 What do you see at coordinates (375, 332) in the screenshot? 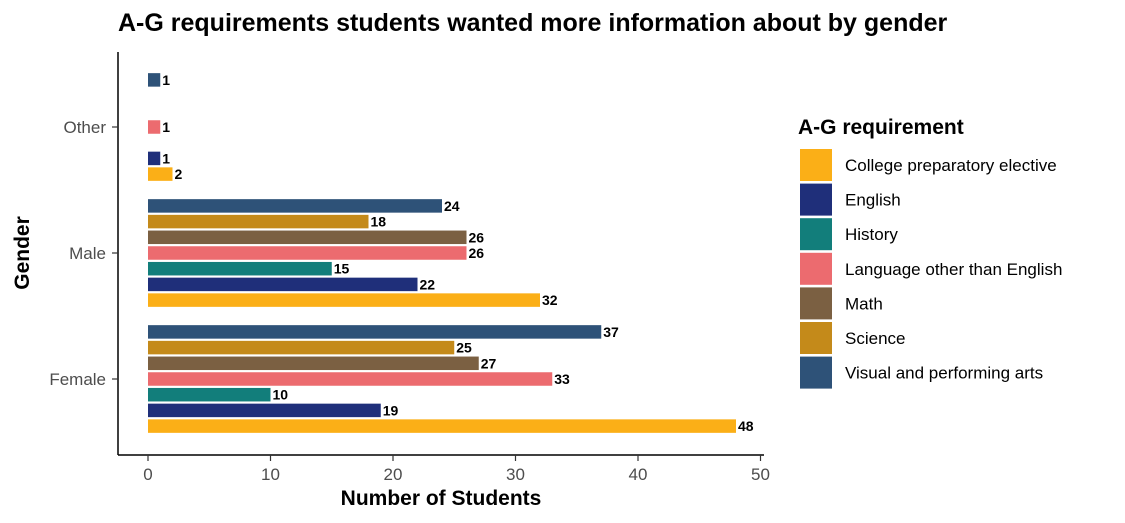
I see `bar-female-visual-and-performing-arts` at bounding box center [375, 332].